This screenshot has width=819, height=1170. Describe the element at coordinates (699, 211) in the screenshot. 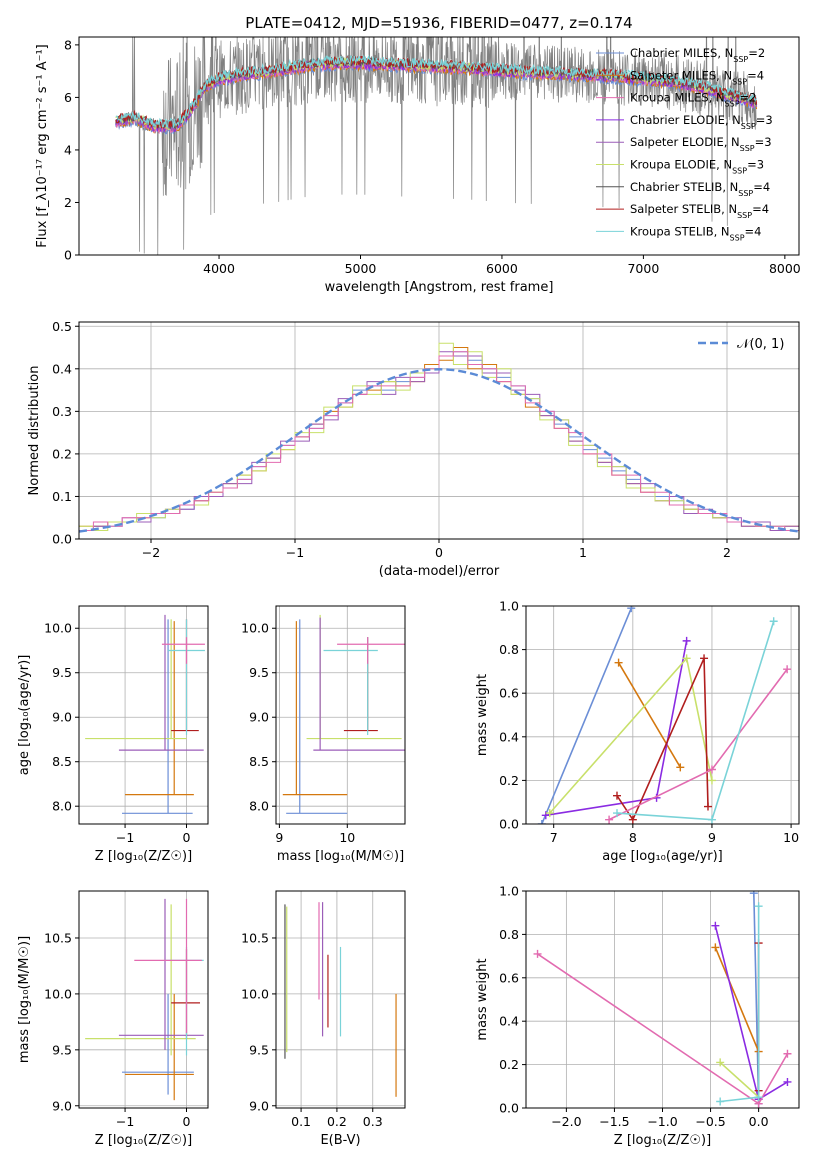

I see `legend-label: Salpeter STELIB, NSSP=4` at that location.